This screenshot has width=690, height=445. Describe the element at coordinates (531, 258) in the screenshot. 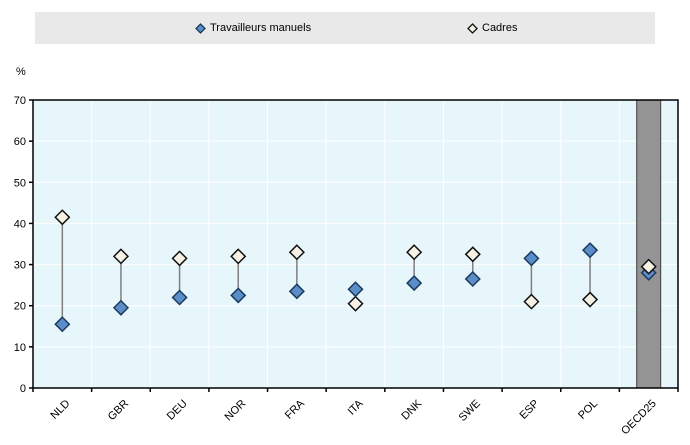

I see `data-point-ESP-manuels` at that location.